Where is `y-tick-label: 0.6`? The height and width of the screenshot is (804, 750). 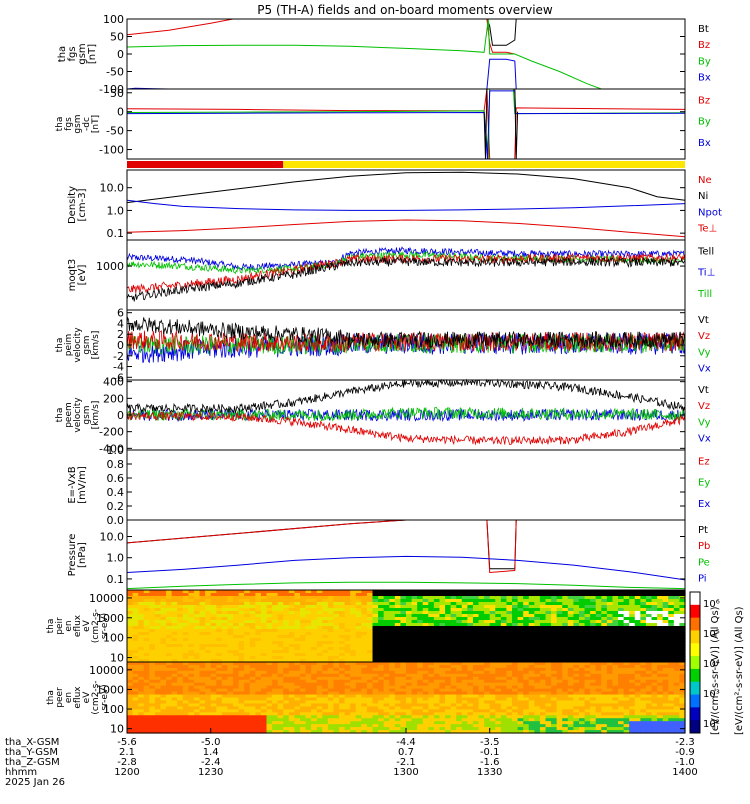
y-tick-label: 0.6 is located at coordinates (116, 478).